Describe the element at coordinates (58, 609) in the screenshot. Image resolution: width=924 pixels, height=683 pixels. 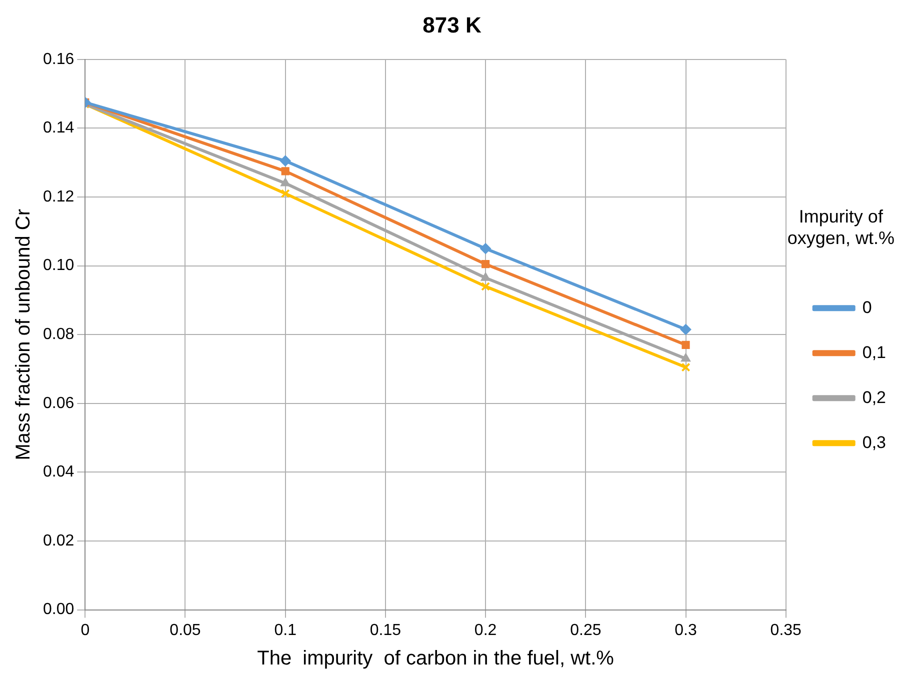
I see `y-tick-label: 0.00` at that location.